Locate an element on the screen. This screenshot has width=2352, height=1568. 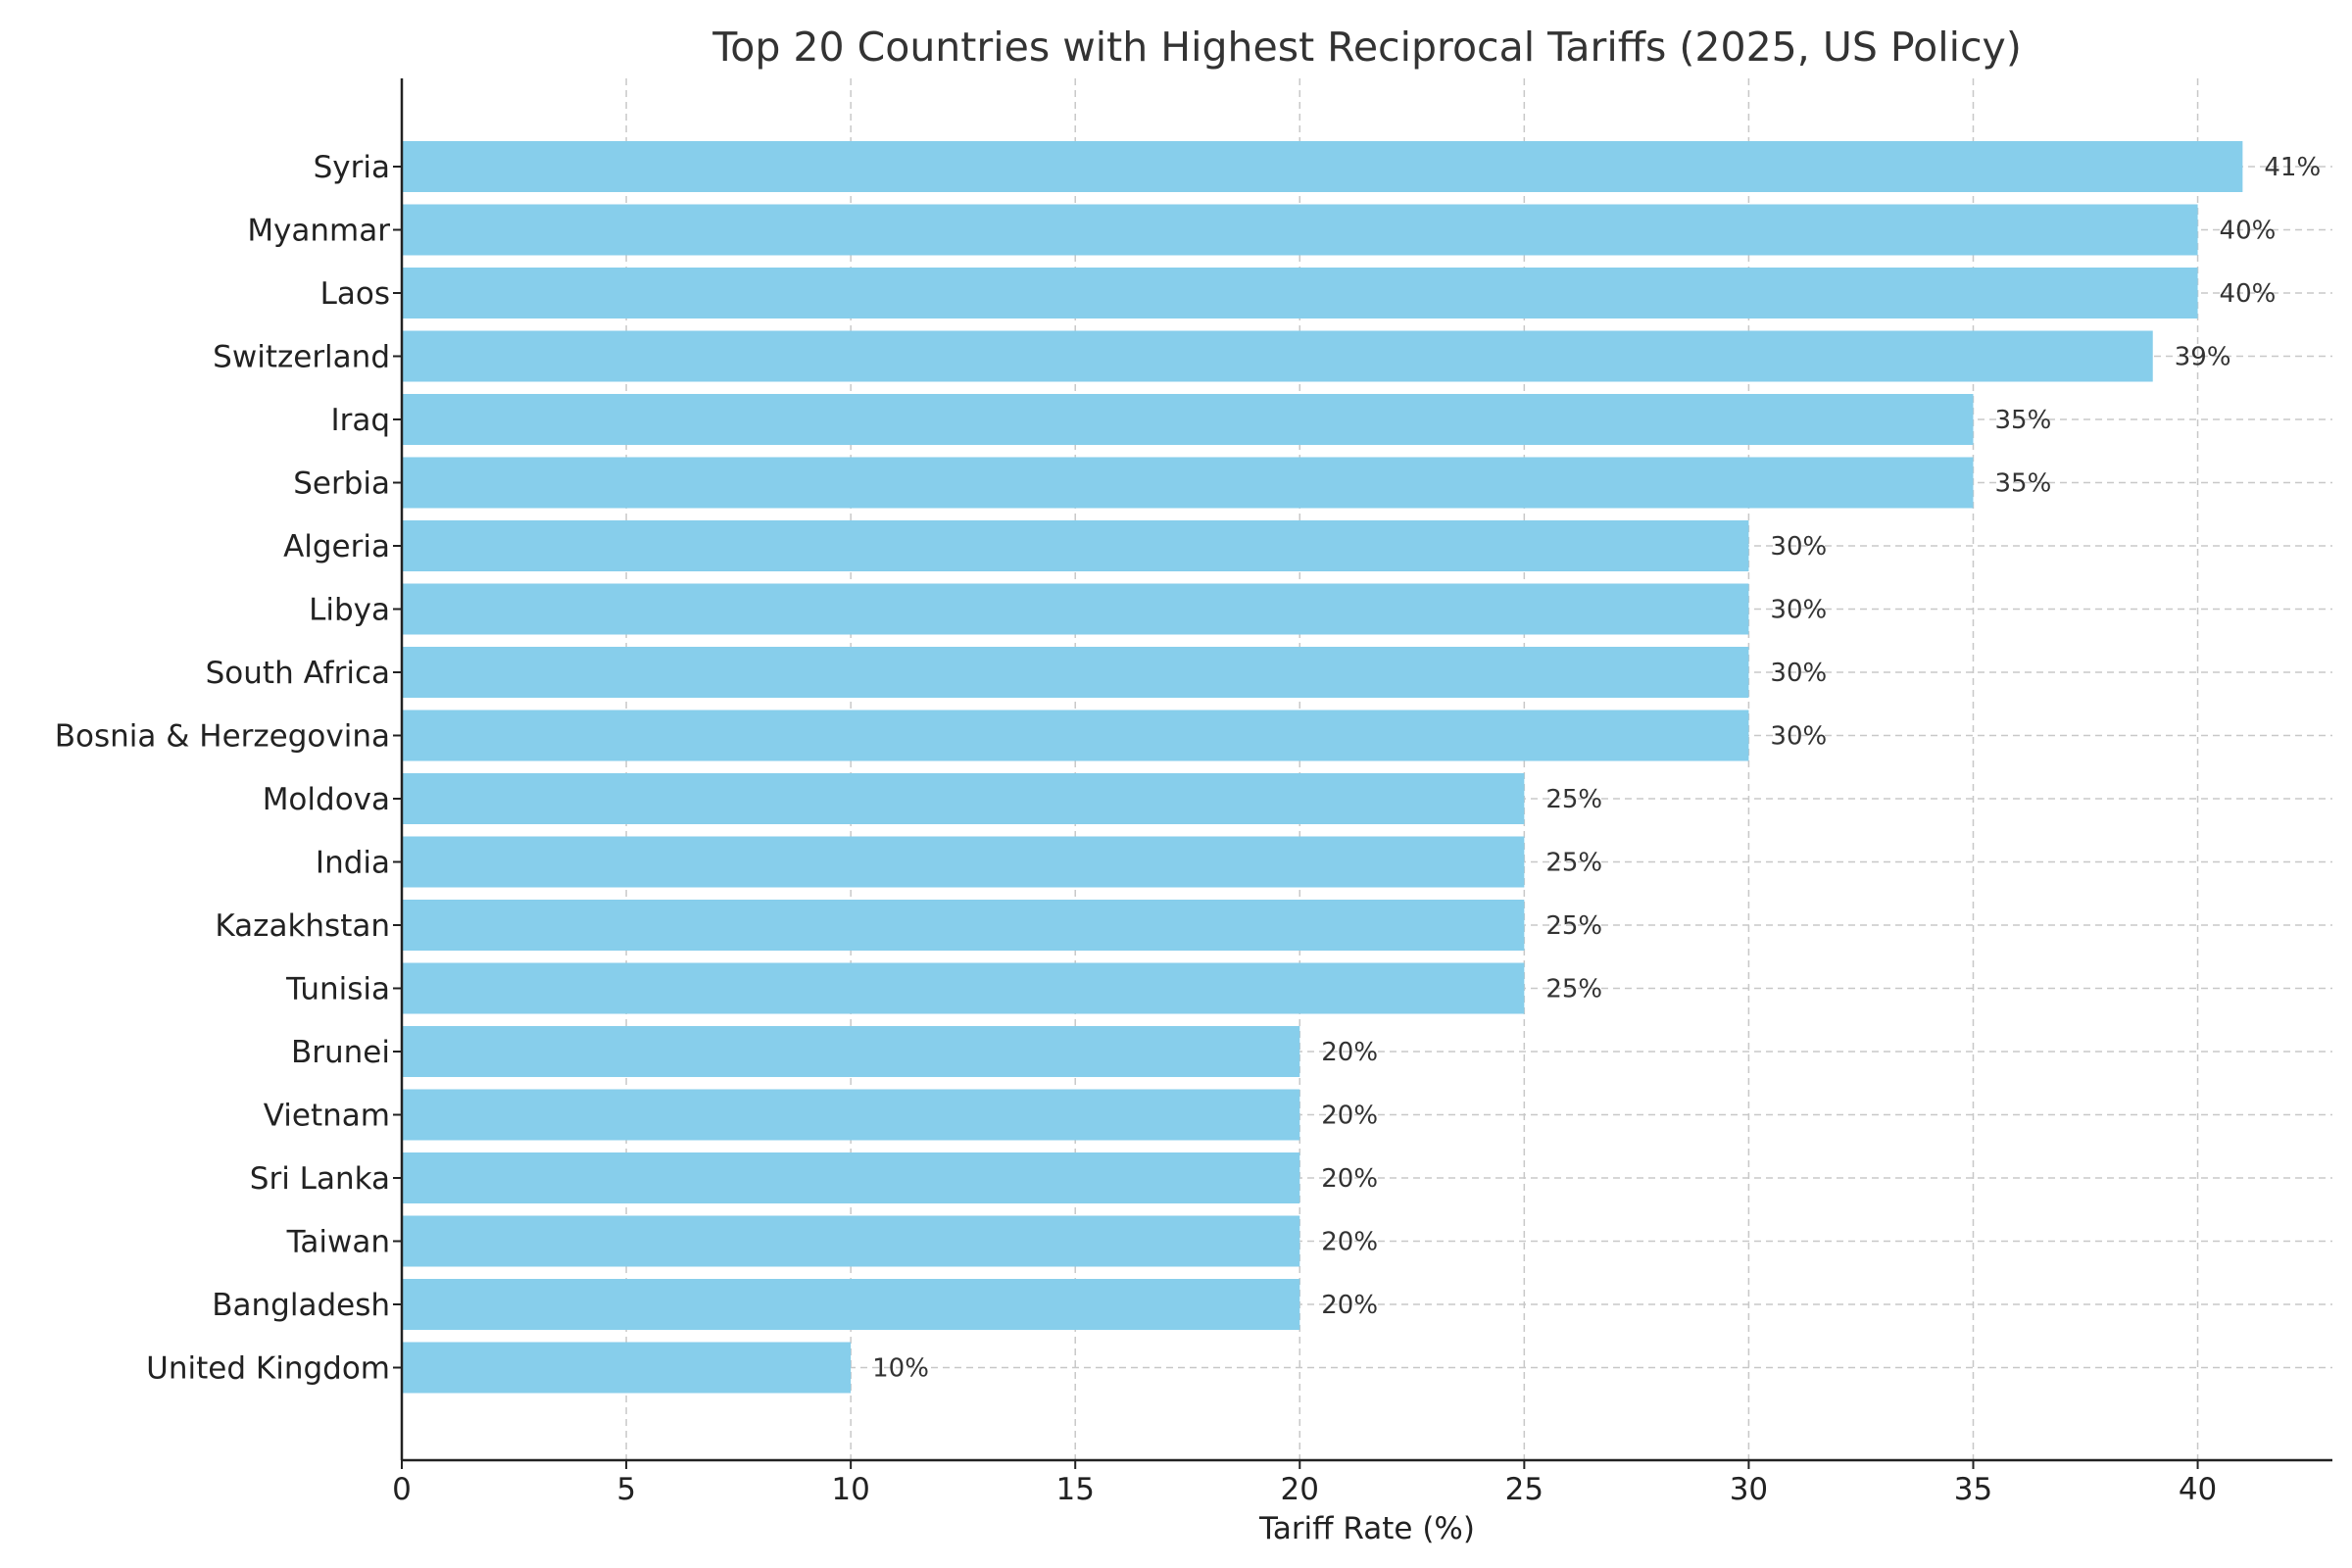
category-label: Moldova is located at coordinates (326, 799).